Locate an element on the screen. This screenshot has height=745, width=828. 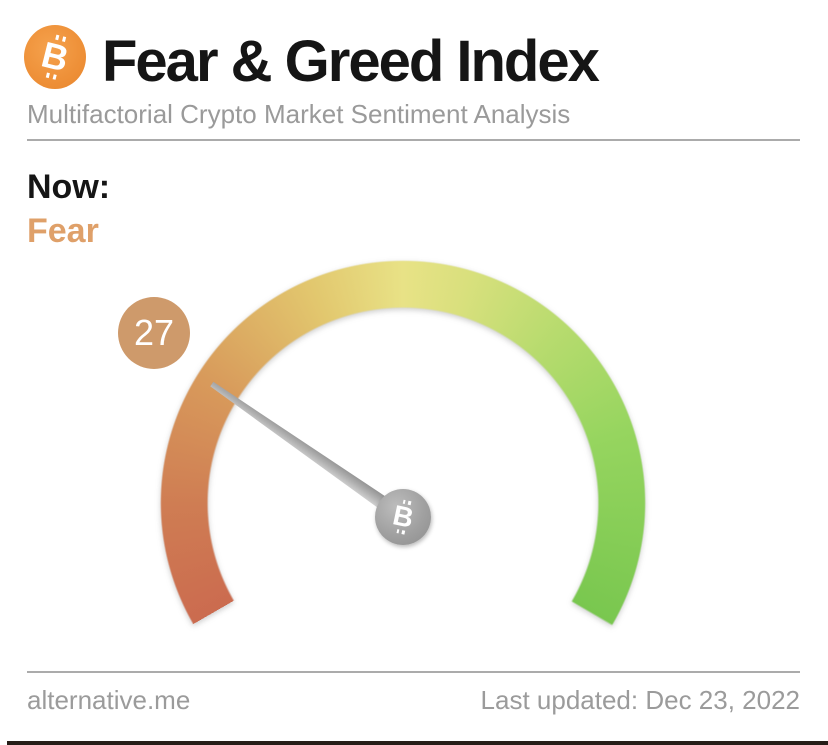
last-updated-text: Last updated: Dec 23, 2022 is located at coordinates (640, 700).